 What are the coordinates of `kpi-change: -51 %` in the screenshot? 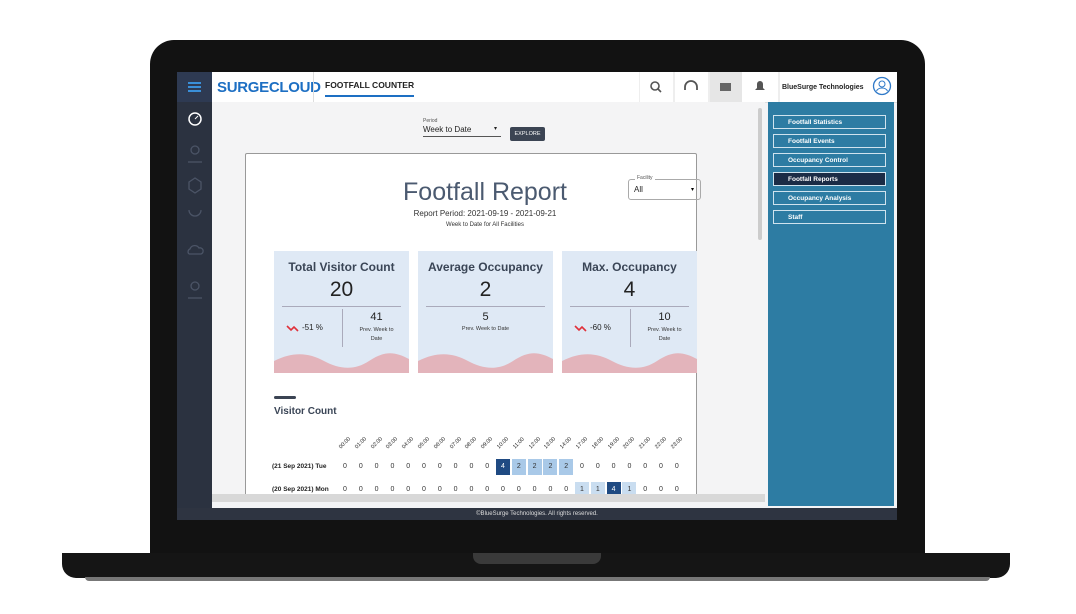 It's located at (304, 327).